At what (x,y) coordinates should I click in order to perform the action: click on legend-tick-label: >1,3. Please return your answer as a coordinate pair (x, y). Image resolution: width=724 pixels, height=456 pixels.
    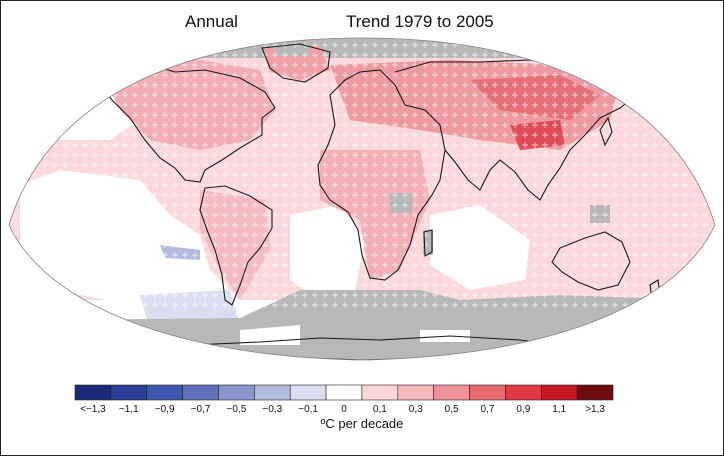
    Looking at the image, I should click on (595, 409).